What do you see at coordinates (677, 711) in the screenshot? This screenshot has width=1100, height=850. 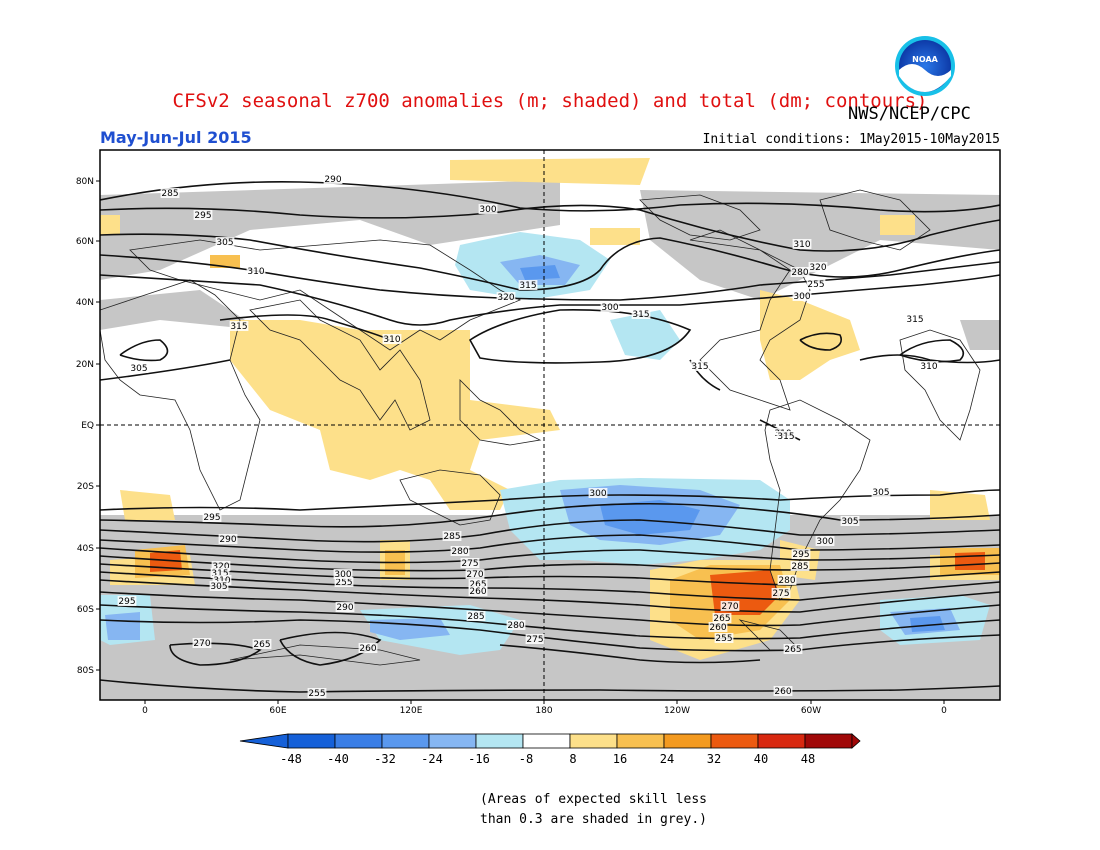 I see `longitude-label: 120W` at bounding box center [677, 711].